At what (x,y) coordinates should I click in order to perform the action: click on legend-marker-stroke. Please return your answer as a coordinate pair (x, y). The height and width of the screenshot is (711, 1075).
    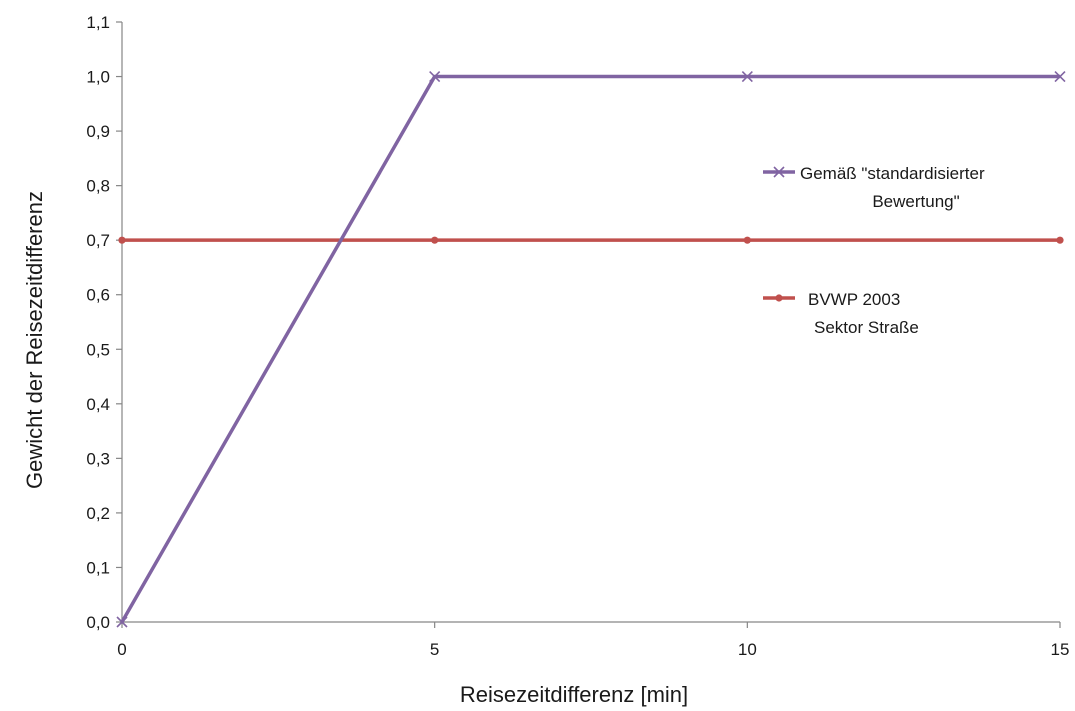
    Looking at the image, I should click on (779, 172).